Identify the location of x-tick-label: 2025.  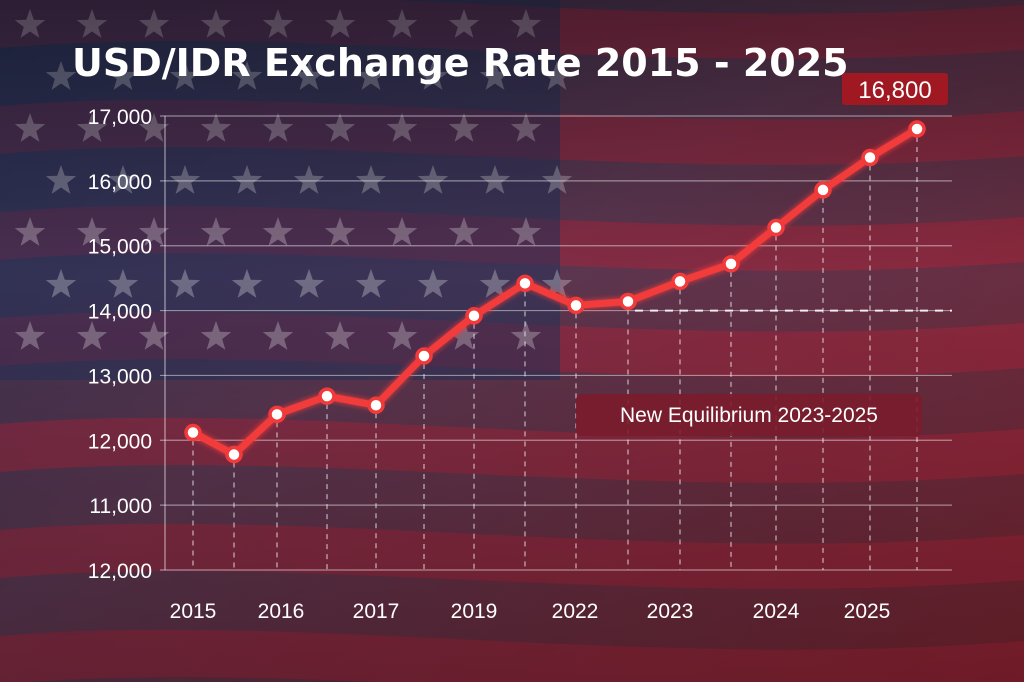
(867, 611).